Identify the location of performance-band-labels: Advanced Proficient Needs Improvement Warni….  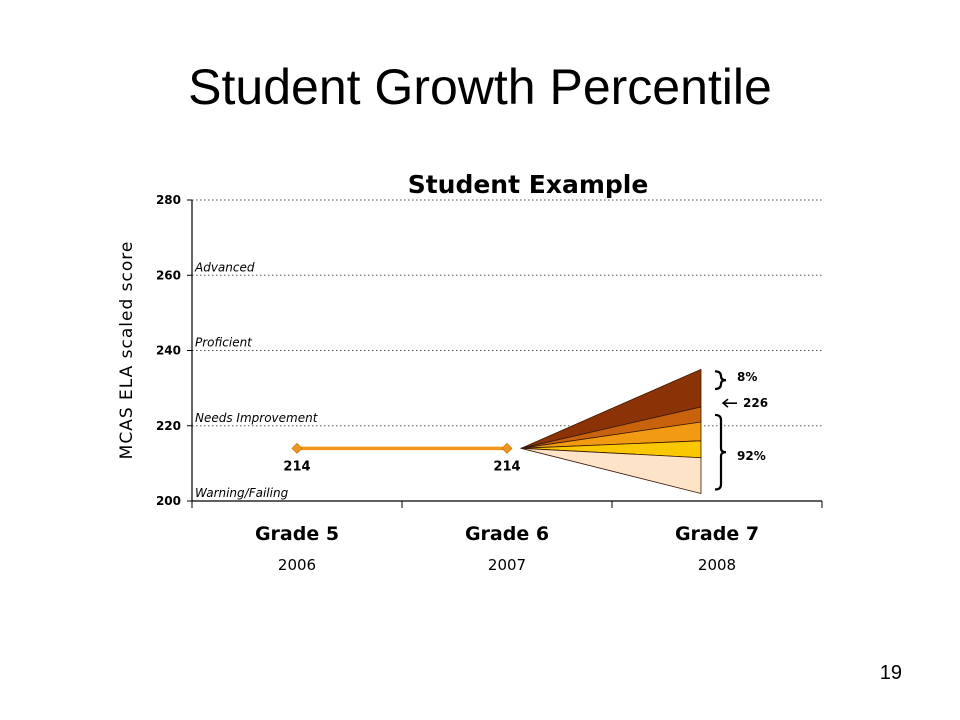
(256, 380).